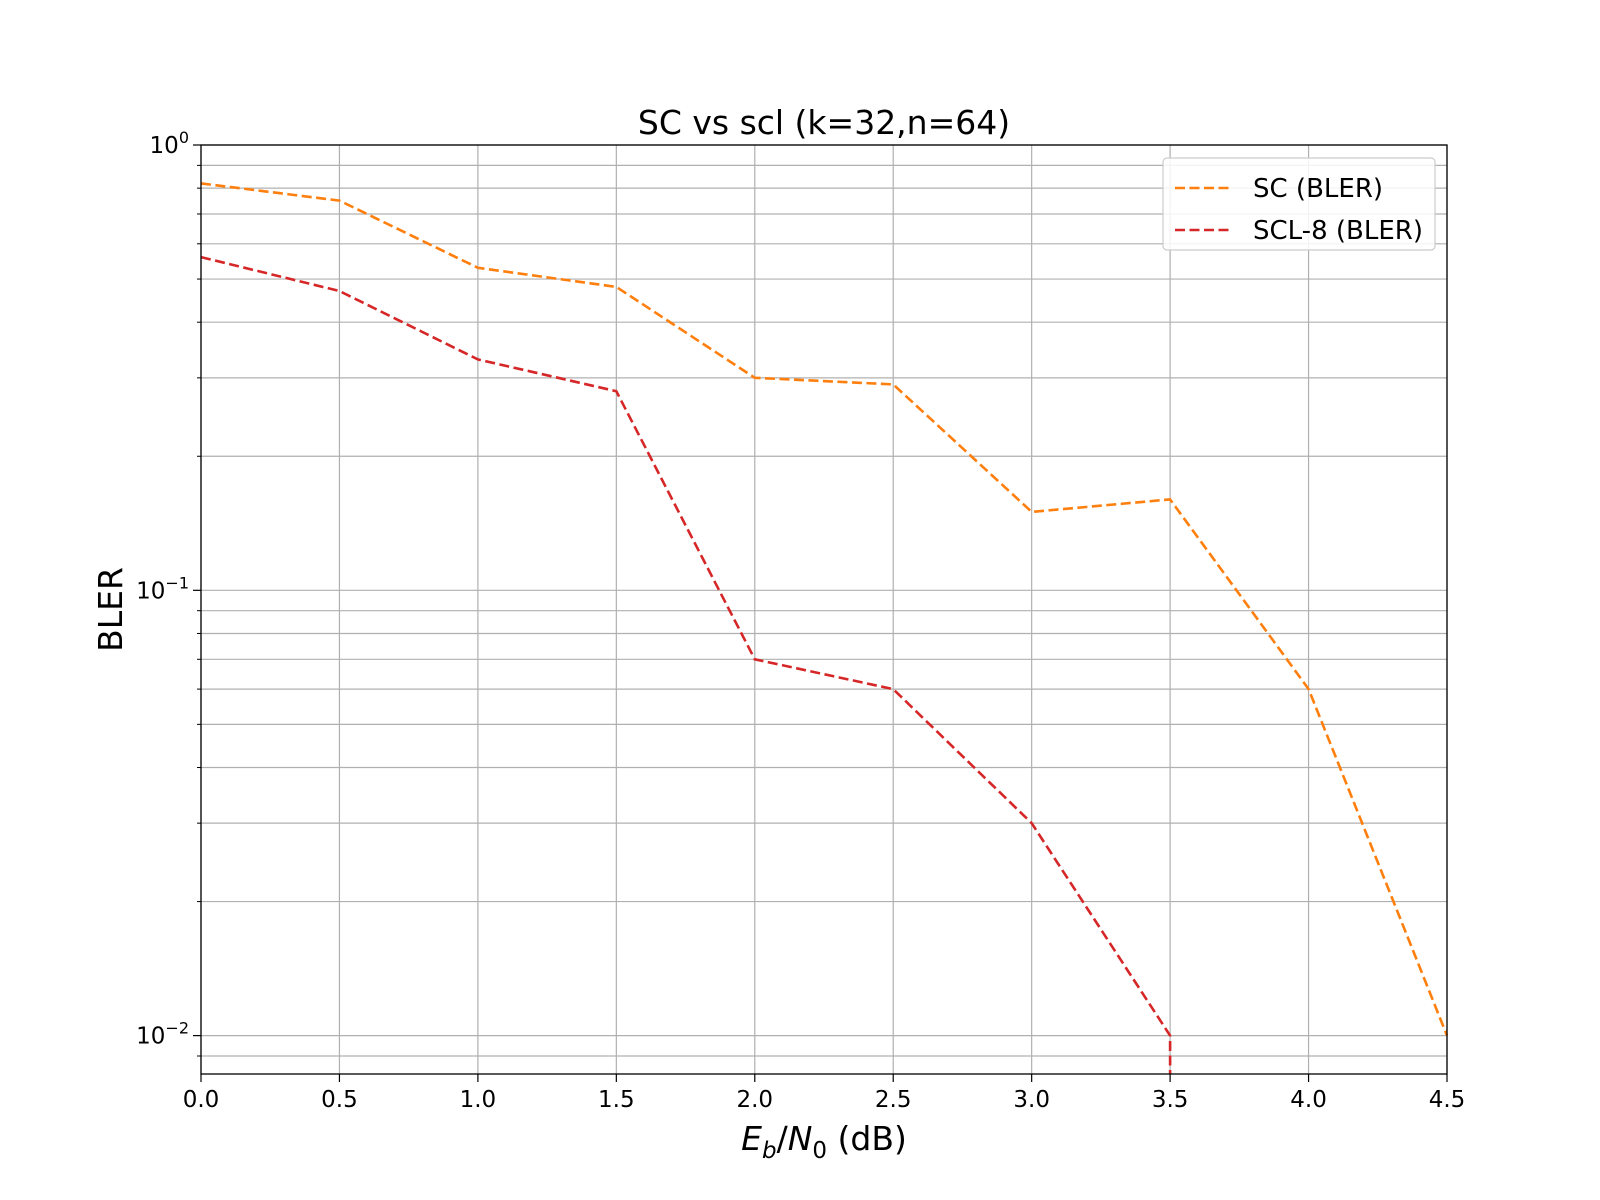 The width and height of the screenshot is (1600, 1200). I want to click on legend-label: SC (BLER), so click(1318, 189).